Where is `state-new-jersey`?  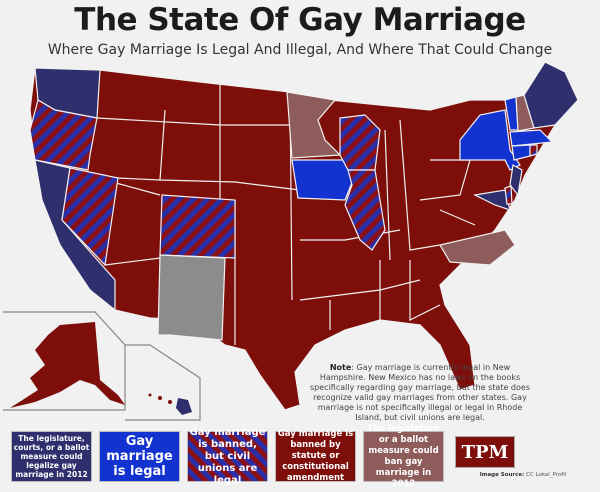 state-new-jersey is located at coordinates (516, 180).